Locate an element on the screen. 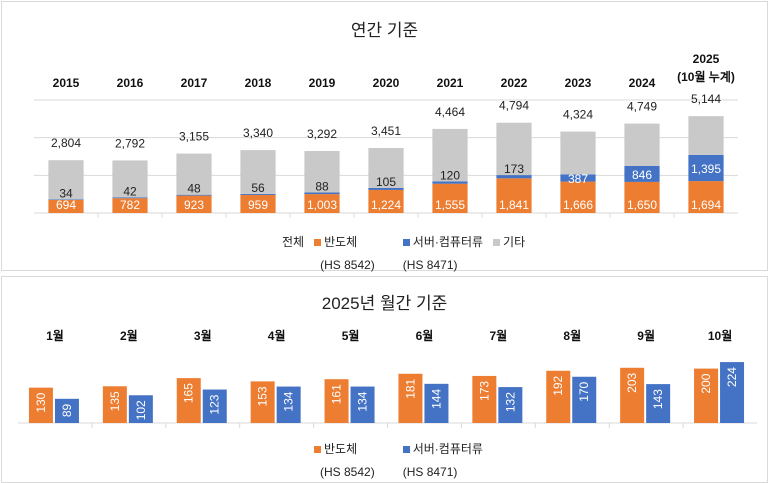  data-label-total: 4,794 is located at coordinates (514, 106).